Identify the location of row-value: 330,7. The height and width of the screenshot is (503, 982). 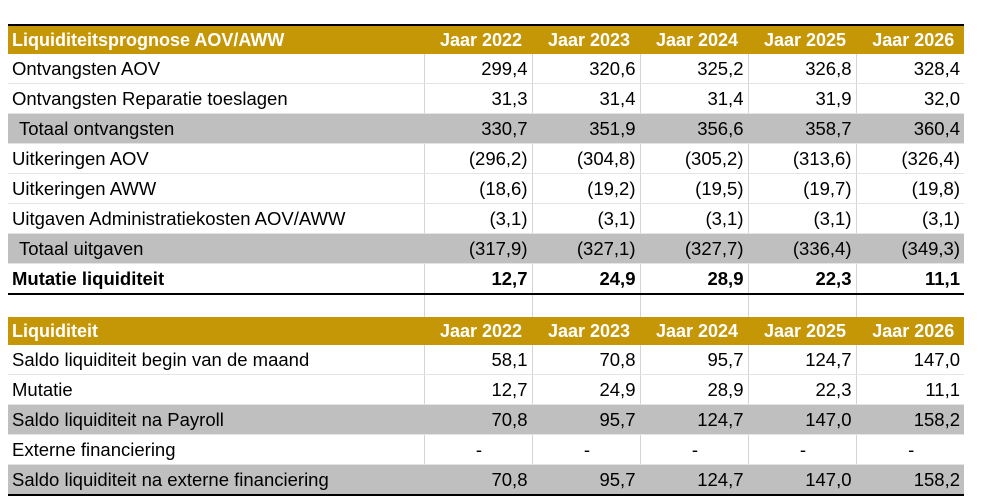
(477, 128).